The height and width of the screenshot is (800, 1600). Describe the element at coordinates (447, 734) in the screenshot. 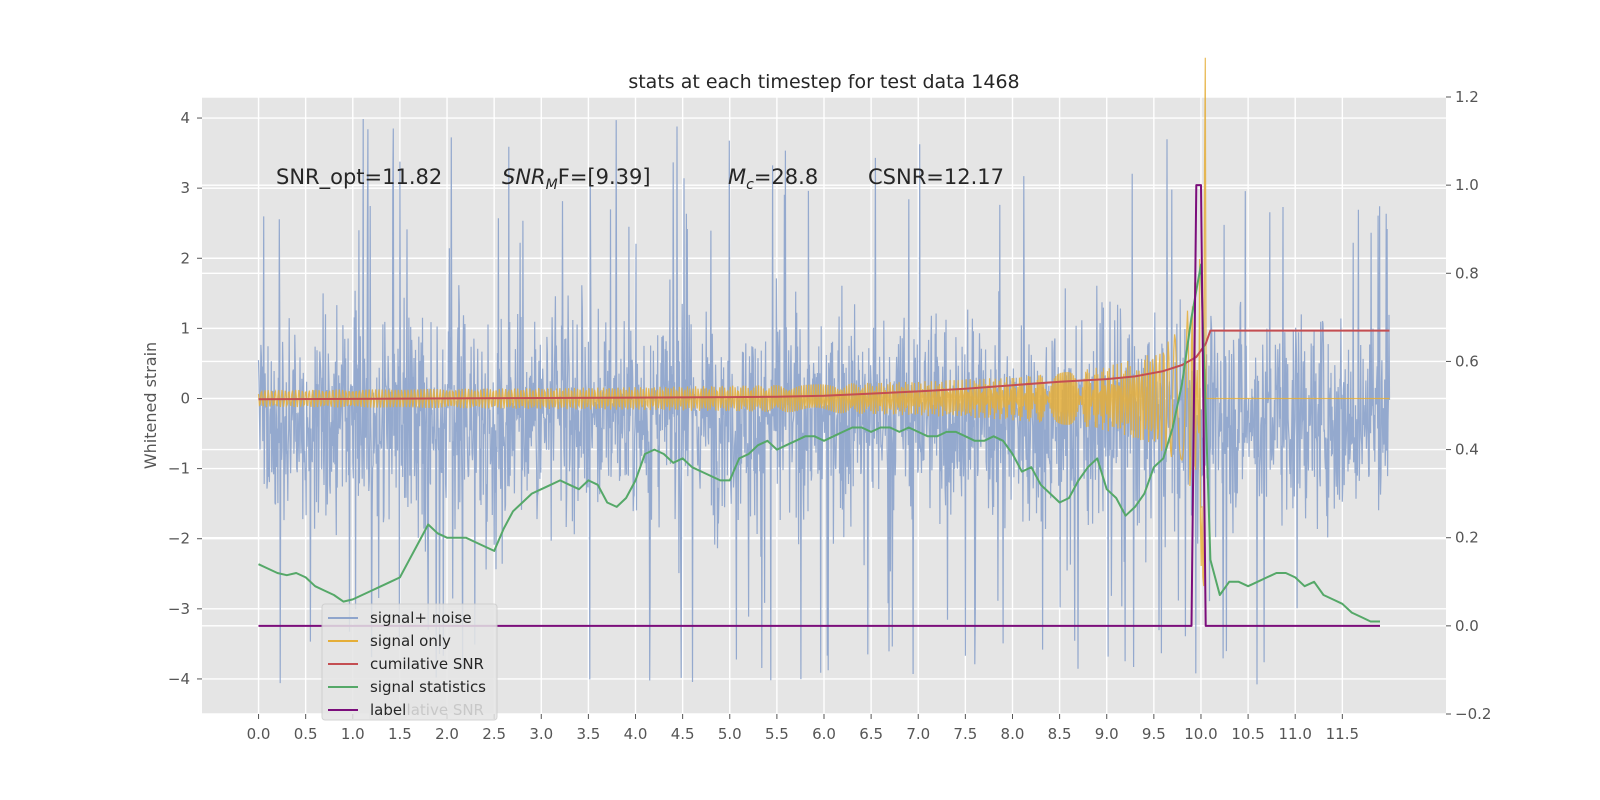

I see `x-tick-label: 2.0` at that location.